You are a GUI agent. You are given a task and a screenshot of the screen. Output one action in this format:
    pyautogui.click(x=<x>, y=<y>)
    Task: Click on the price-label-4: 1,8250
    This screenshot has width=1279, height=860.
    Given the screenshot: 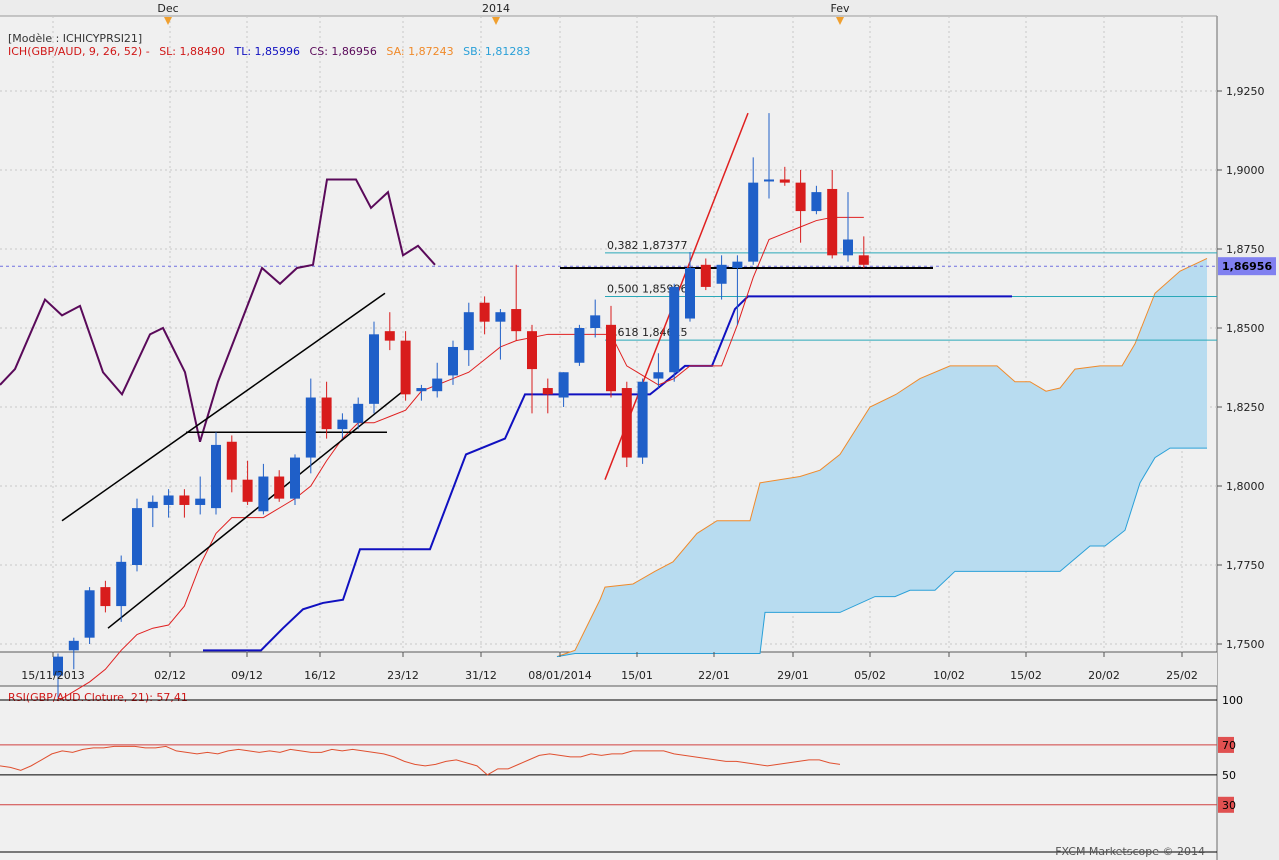 What is the action you would take?
    pyautogui.click(x=1245, y=407)
    